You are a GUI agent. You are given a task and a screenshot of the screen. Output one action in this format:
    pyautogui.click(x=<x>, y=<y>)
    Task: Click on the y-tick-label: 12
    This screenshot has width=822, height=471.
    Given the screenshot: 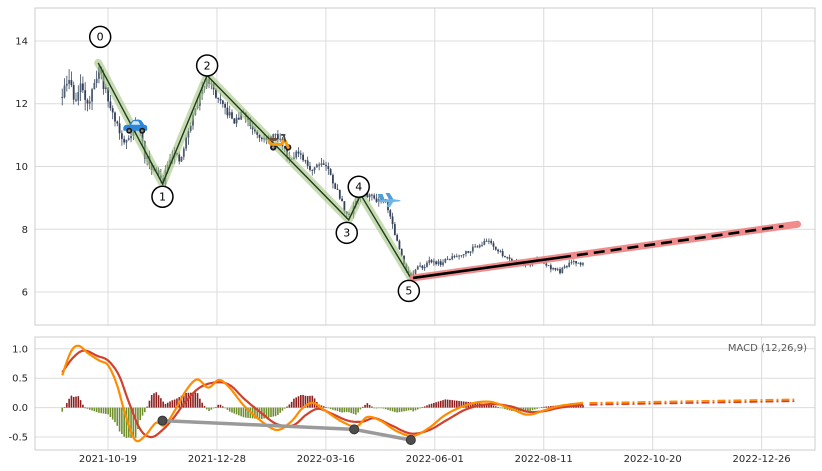 What is the action you would take?
    pyautogui.click(x=21, y=104)
    